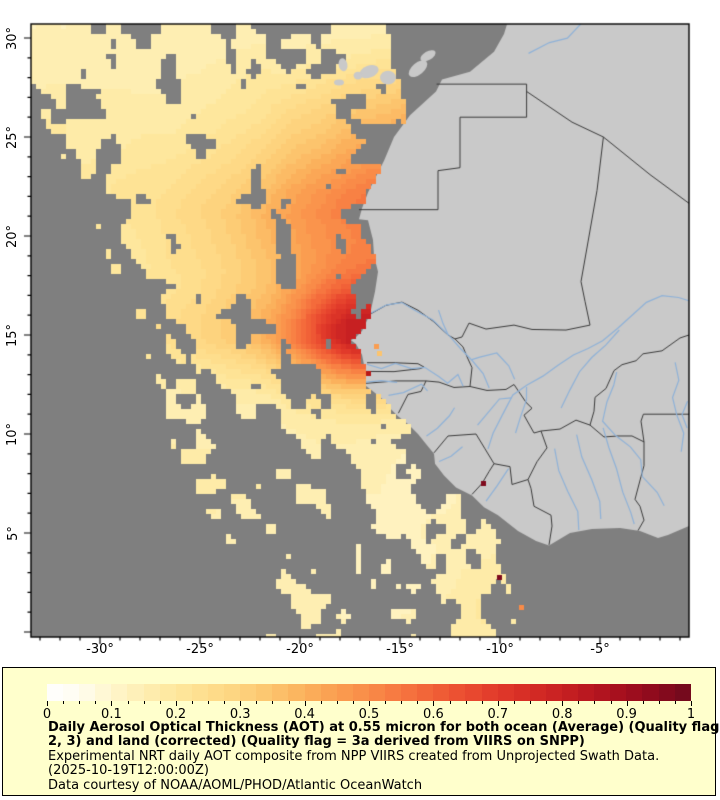  I want to click on y-axis-tick-label: 10°, so click(13, 434).